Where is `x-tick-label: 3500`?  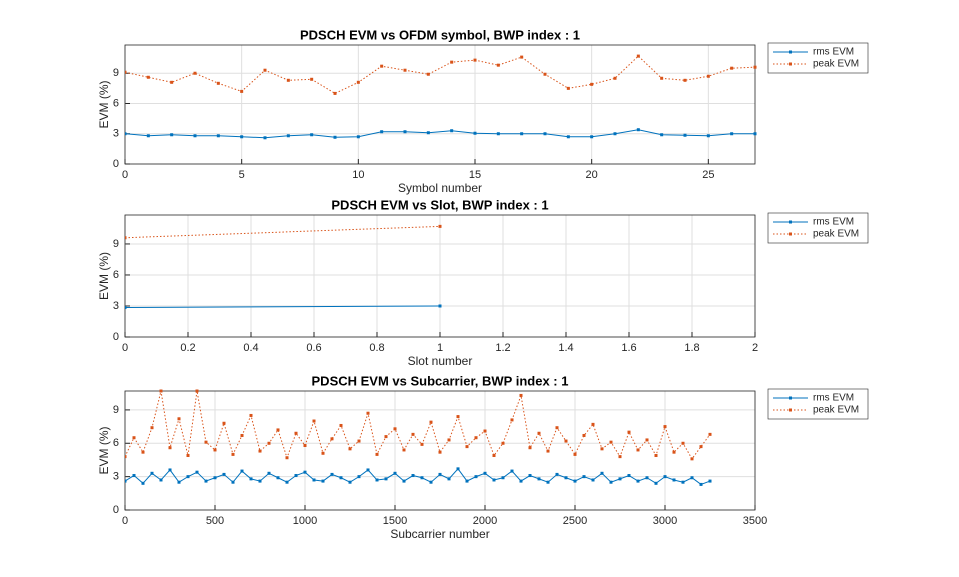
x-tick-label: 3500 is located at coordinates (755, 521).